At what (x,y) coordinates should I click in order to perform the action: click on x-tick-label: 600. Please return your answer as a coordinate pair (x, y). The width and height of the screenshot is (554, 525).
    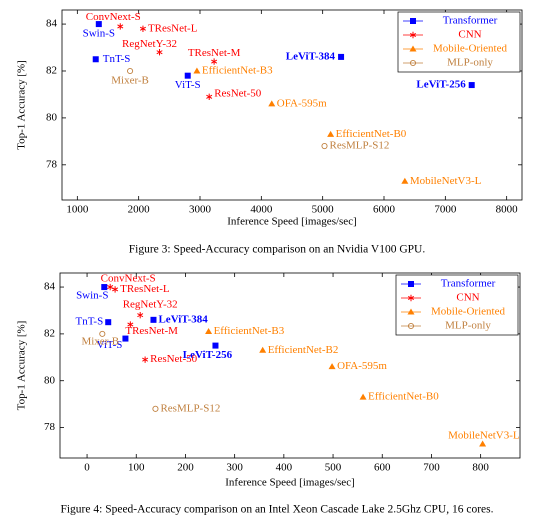
    Looking at the image, I should click on (382, 468).